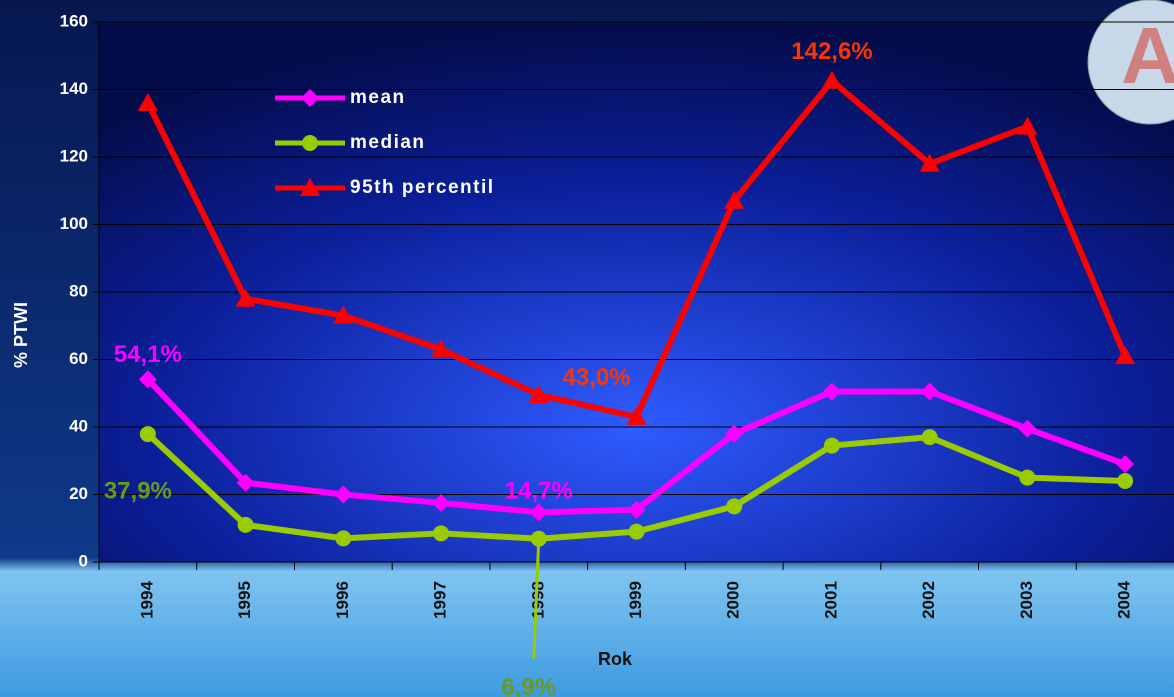 The image size is (1174, 697). What do you see at coordinates (422, 187) in the screenshot?
I see `legend-label: 95th percentil` at bounding box center [422, 187].